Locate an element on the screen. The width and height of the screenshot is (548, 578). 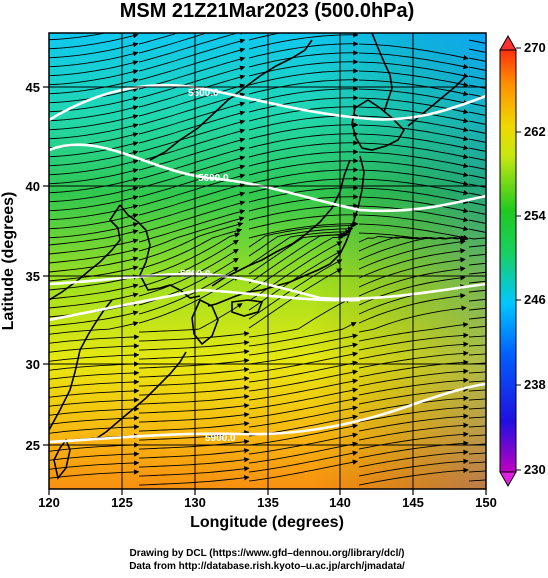
coastline-primorye is located at coordinates (231, 100).